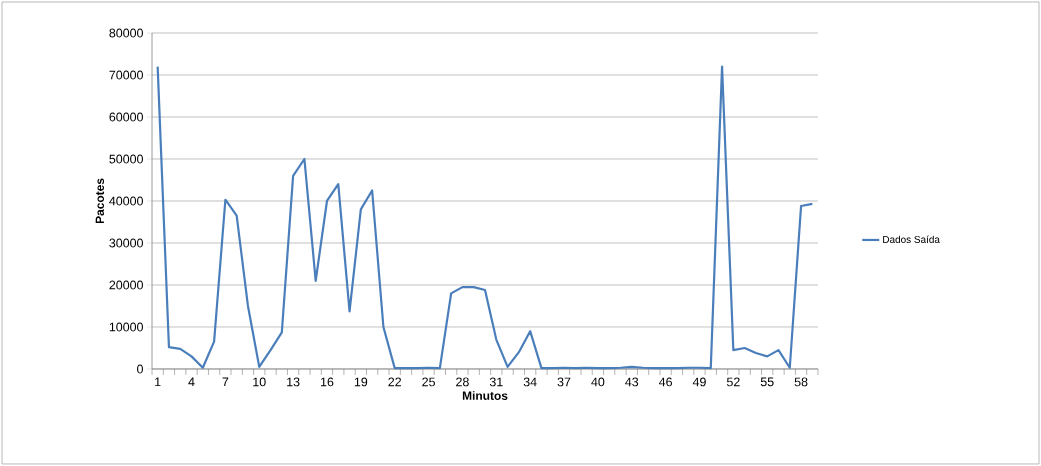 This screenshot has width=1041, height=466. I want to click on legend-label: Dados Saída, so click(911, 239).